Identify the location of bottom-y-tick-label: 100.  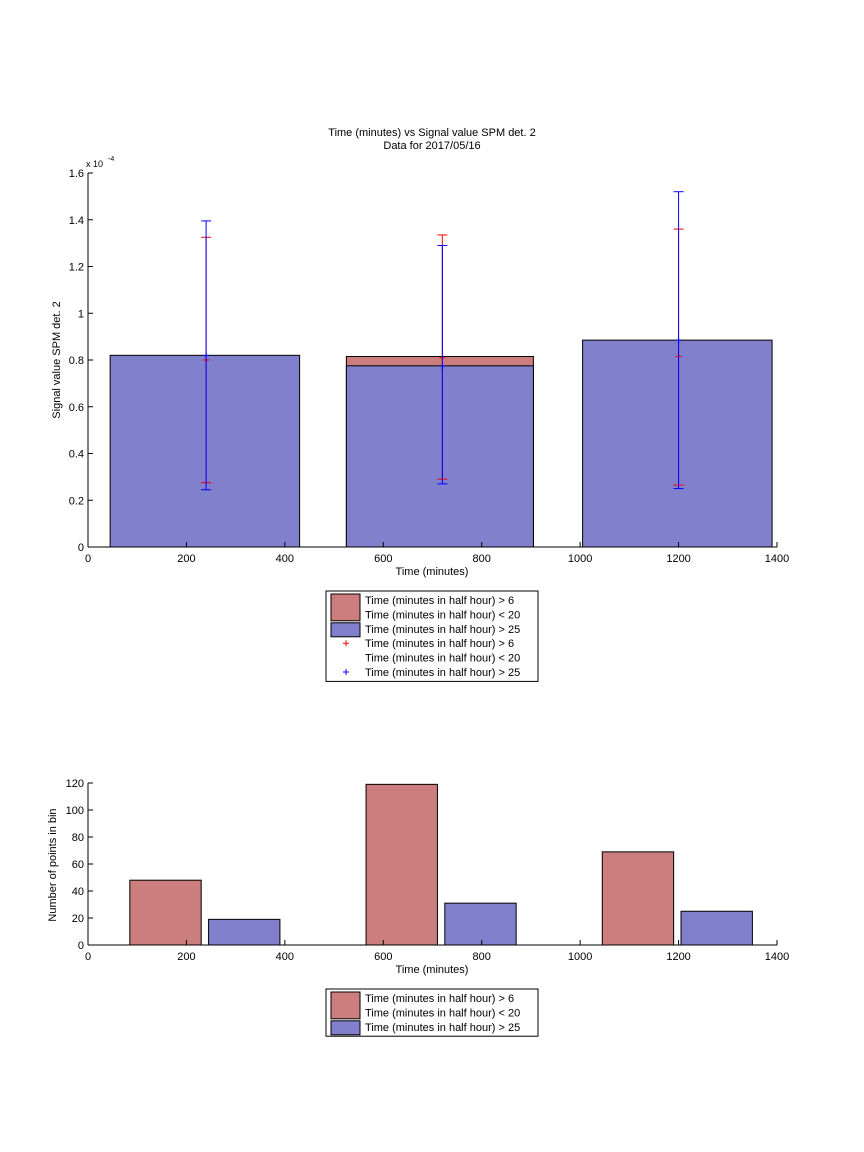
(75, 811).